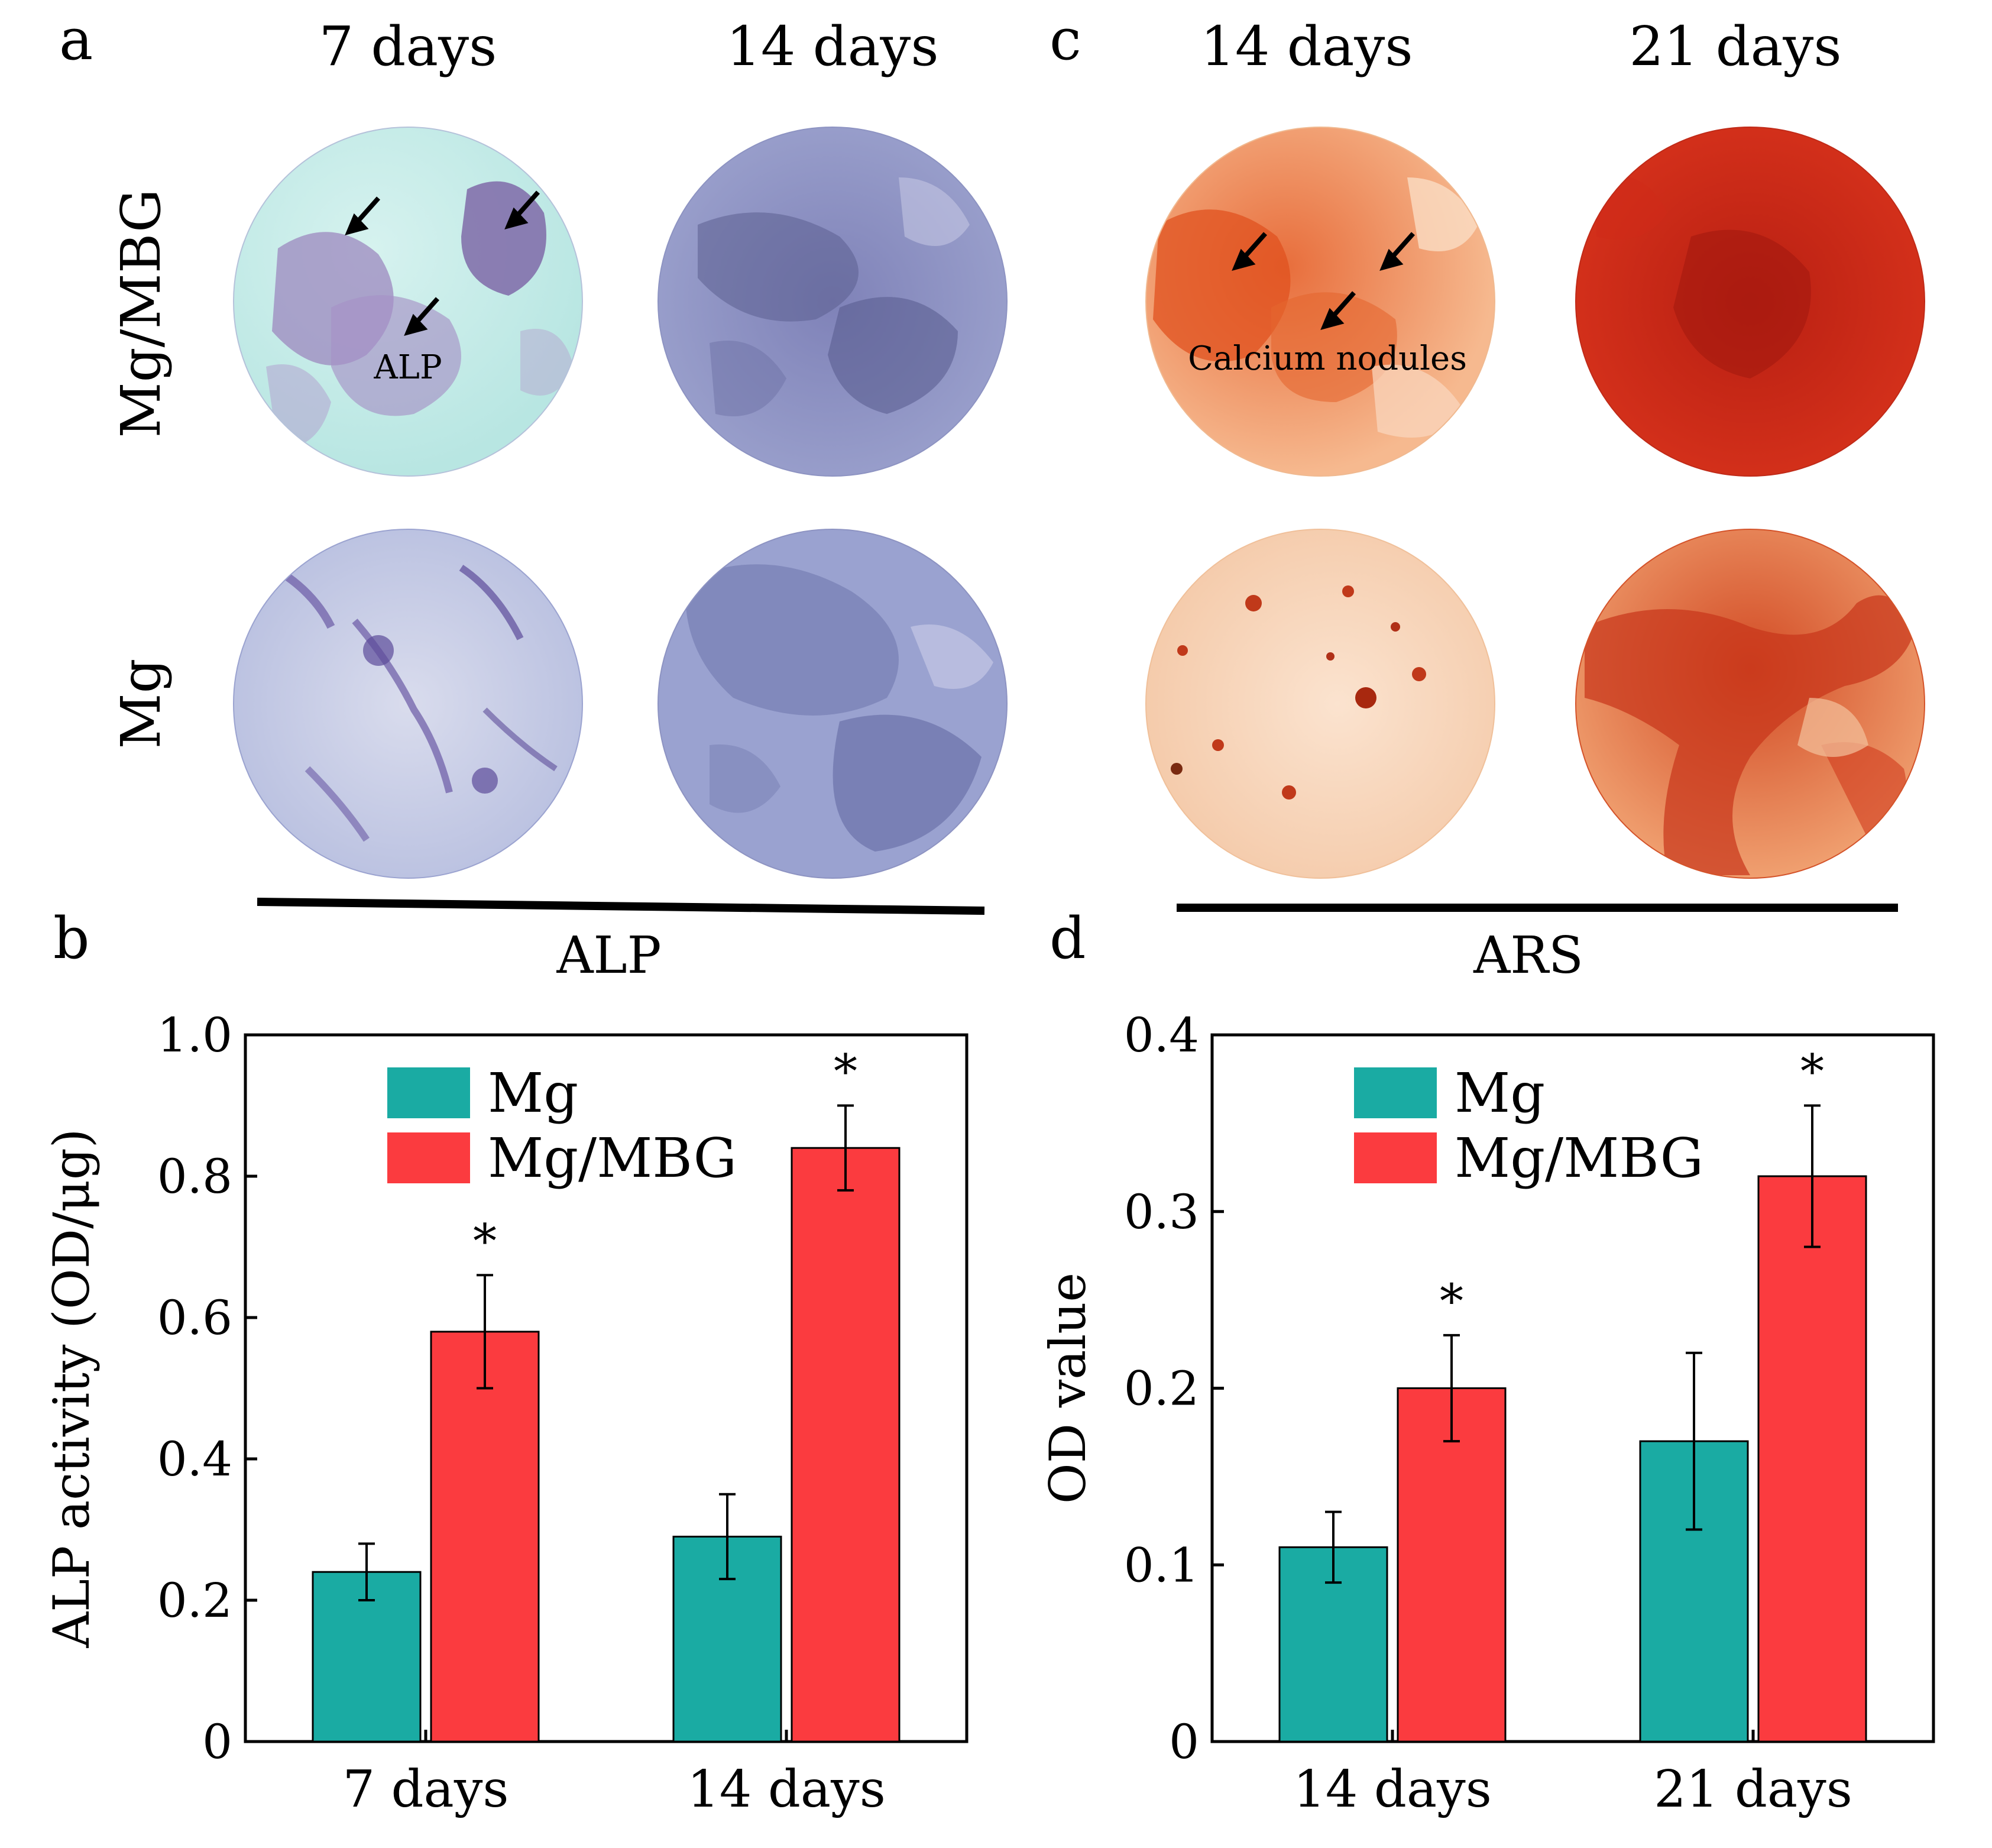  What do you see at coordinates (1323, 281) in the screenshot?
I see `arrow-marker-calcium-nodule` at bounding box center [1323, 281].